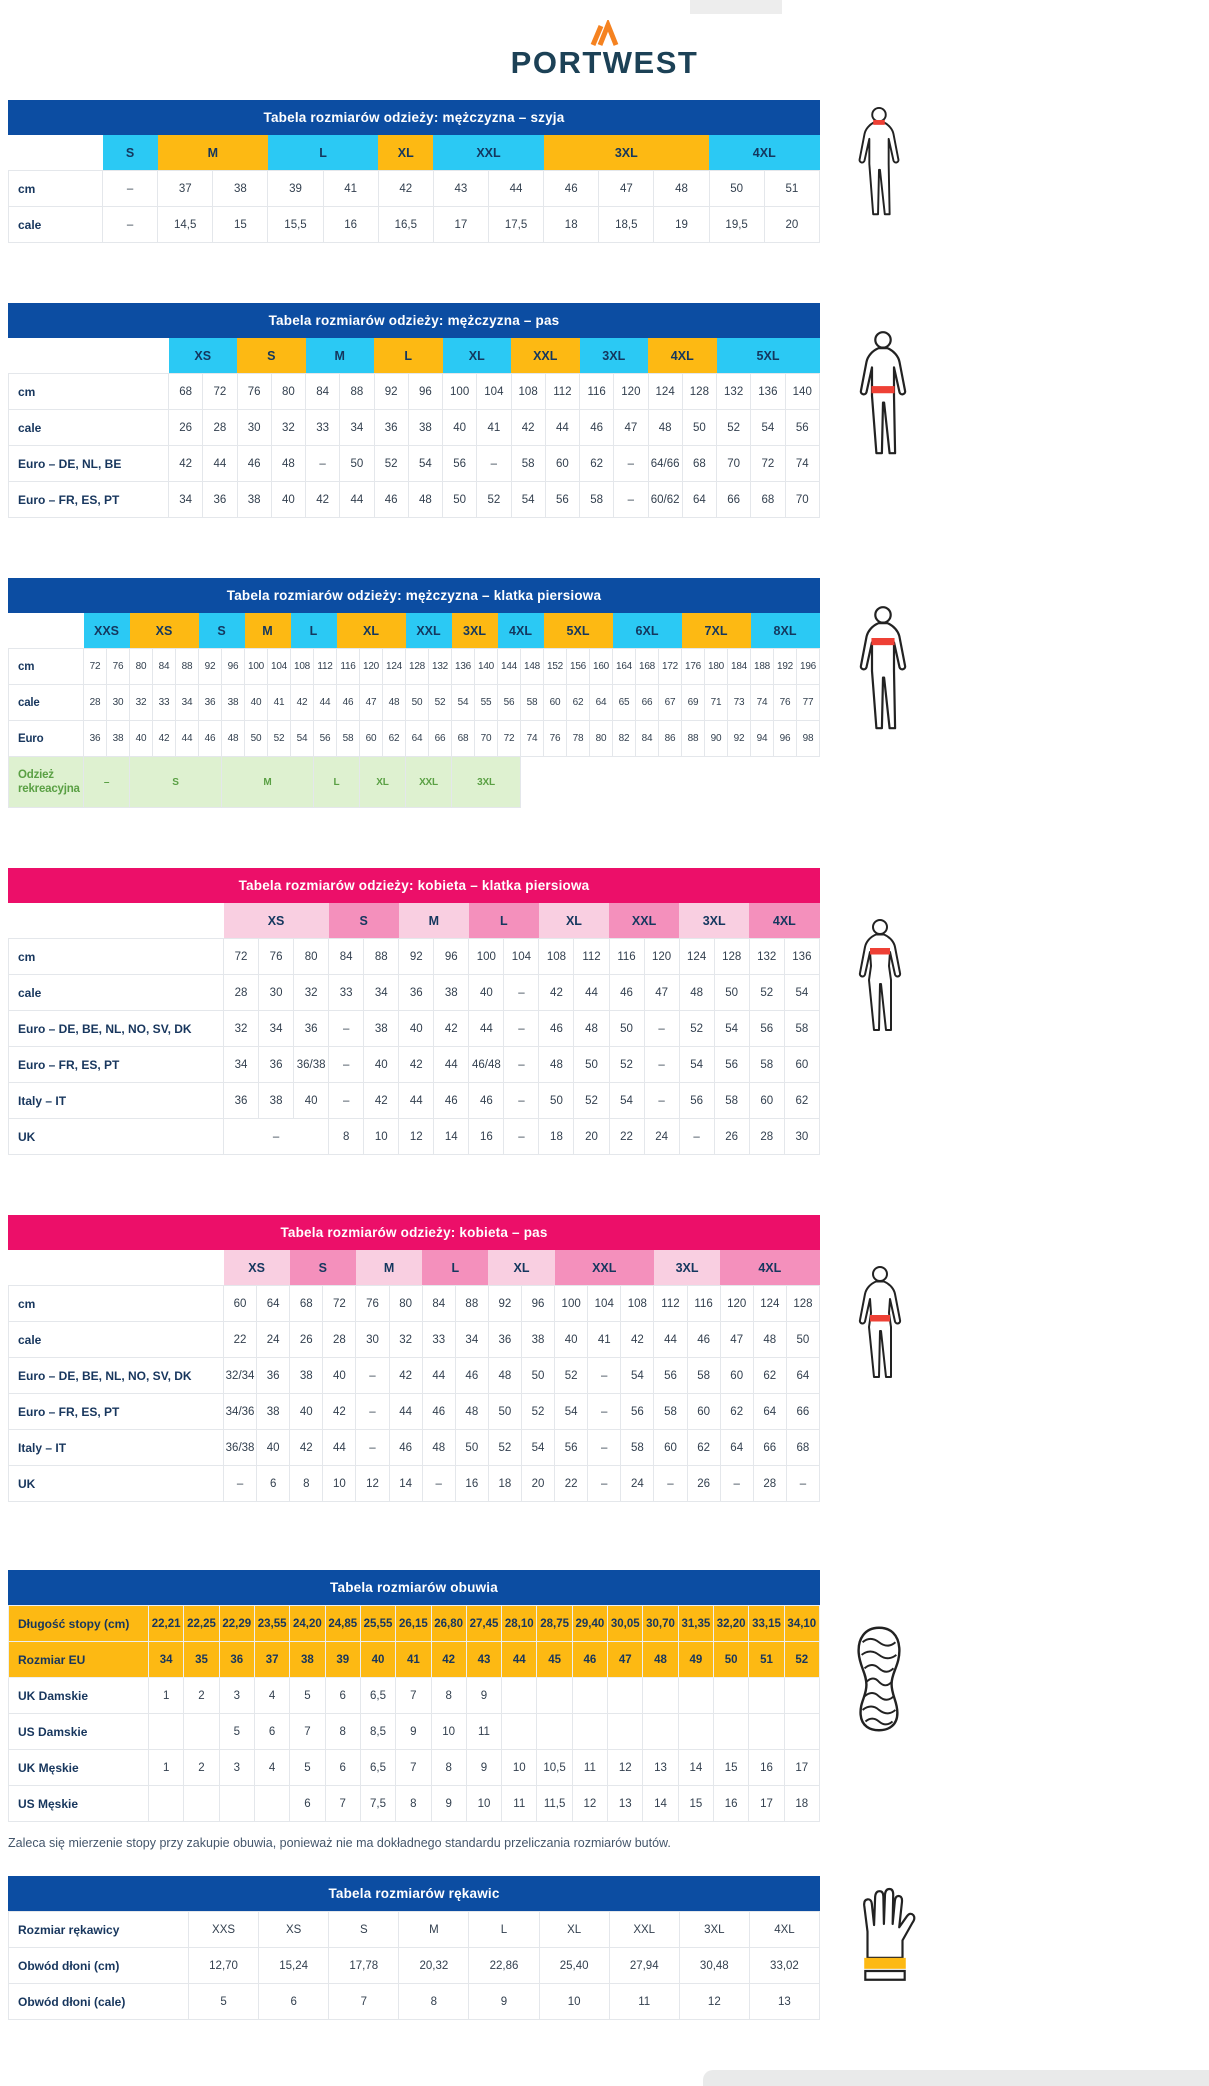 The height and width of the screenshot is (2086, 1209). What do you see at coordinates (660, 1803) in the screenshot?
I see `size-value-cell: 14` at bounding box center [660, 1803].